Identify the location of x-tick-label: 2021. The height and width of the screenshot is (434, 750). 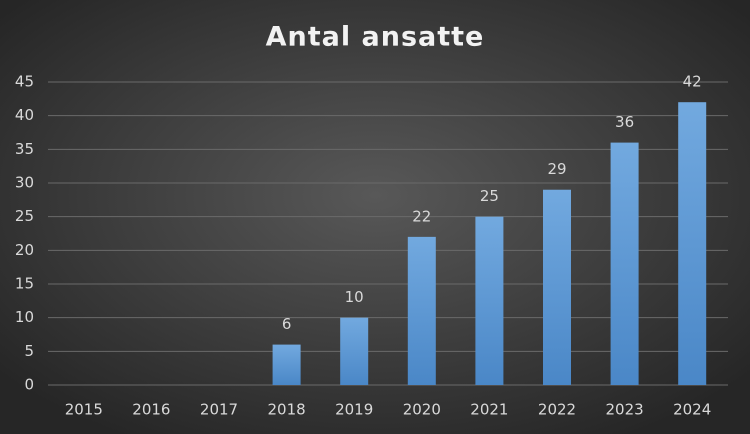
(489, 410).